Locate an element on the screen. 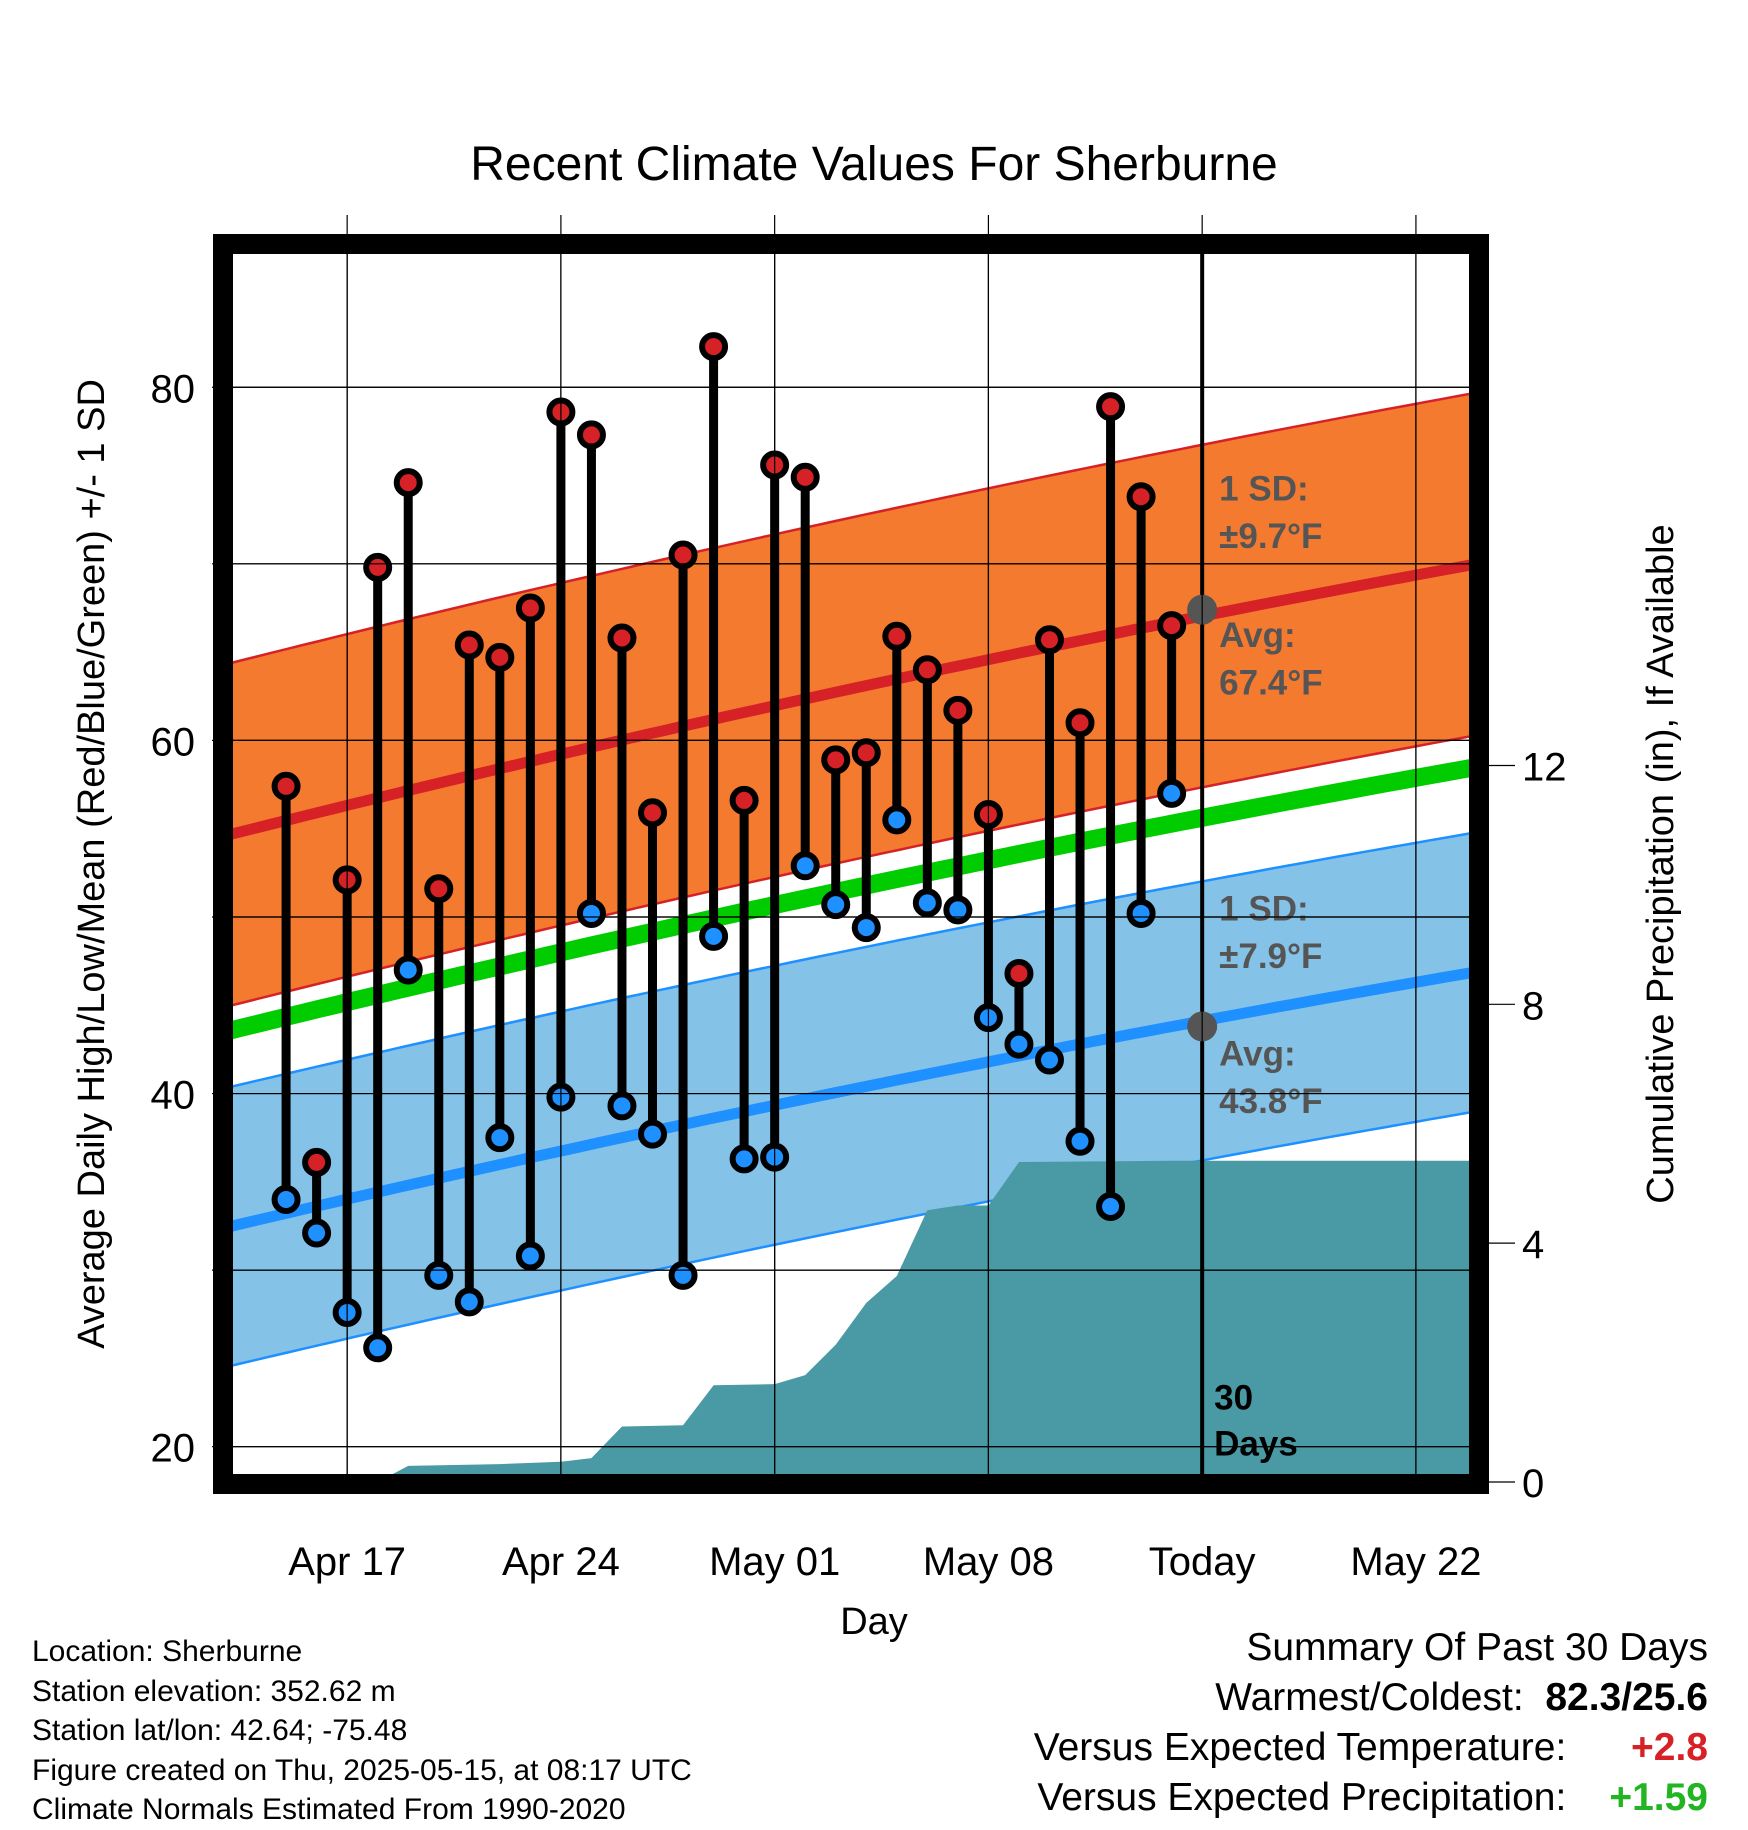  low-sd-label: 1 SD: is located at coordinates (1263, 909).